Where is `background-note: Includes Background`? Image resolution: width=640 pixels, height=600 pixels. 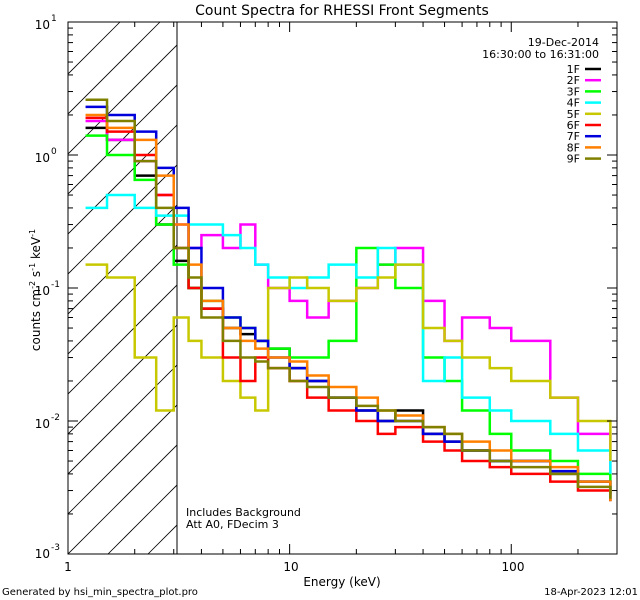 background-note: Includes Background is located at coordinates (243, 512).